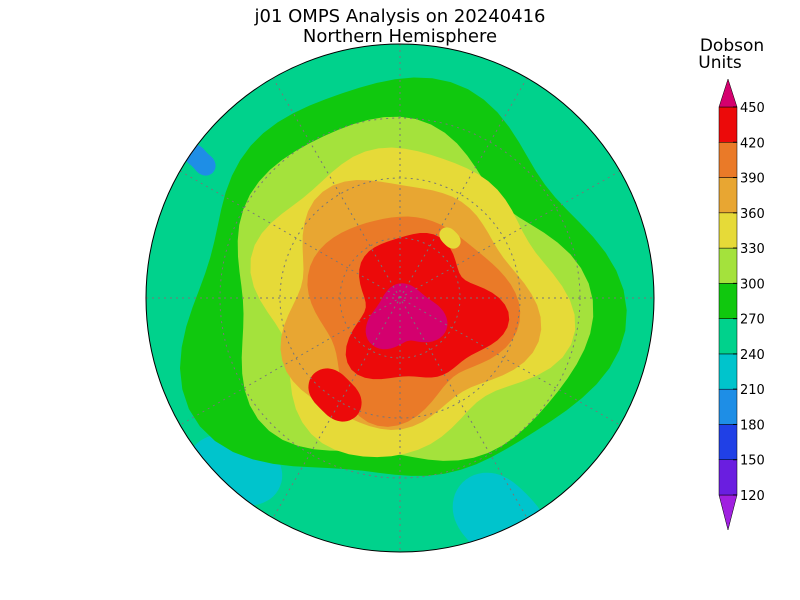 This screenshot has height=600, width=800. Describe the element at coordinates (720, 63) in the screenshot. I see `colorbar-title: Units` at that location.